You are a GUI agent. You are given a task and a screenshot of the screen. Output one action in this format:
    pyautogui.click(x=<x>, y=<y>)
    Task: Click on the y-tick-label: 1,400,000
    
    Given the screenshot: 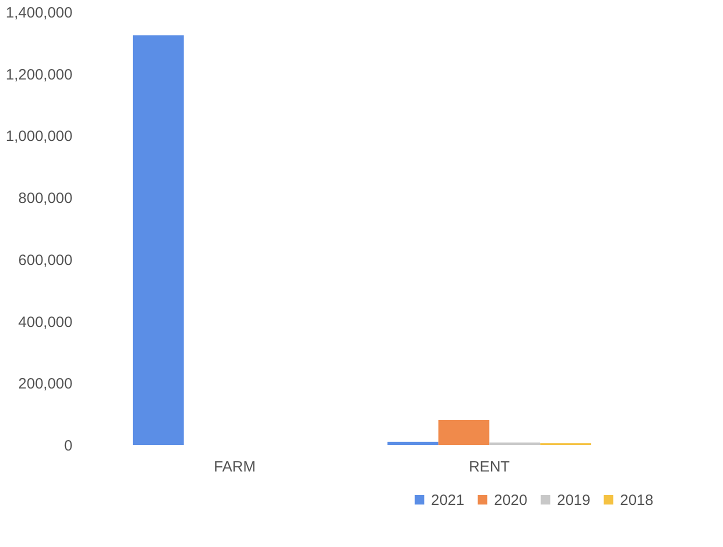 What is the action you would take?
    pyautogui.click(x=39, y=13)
    